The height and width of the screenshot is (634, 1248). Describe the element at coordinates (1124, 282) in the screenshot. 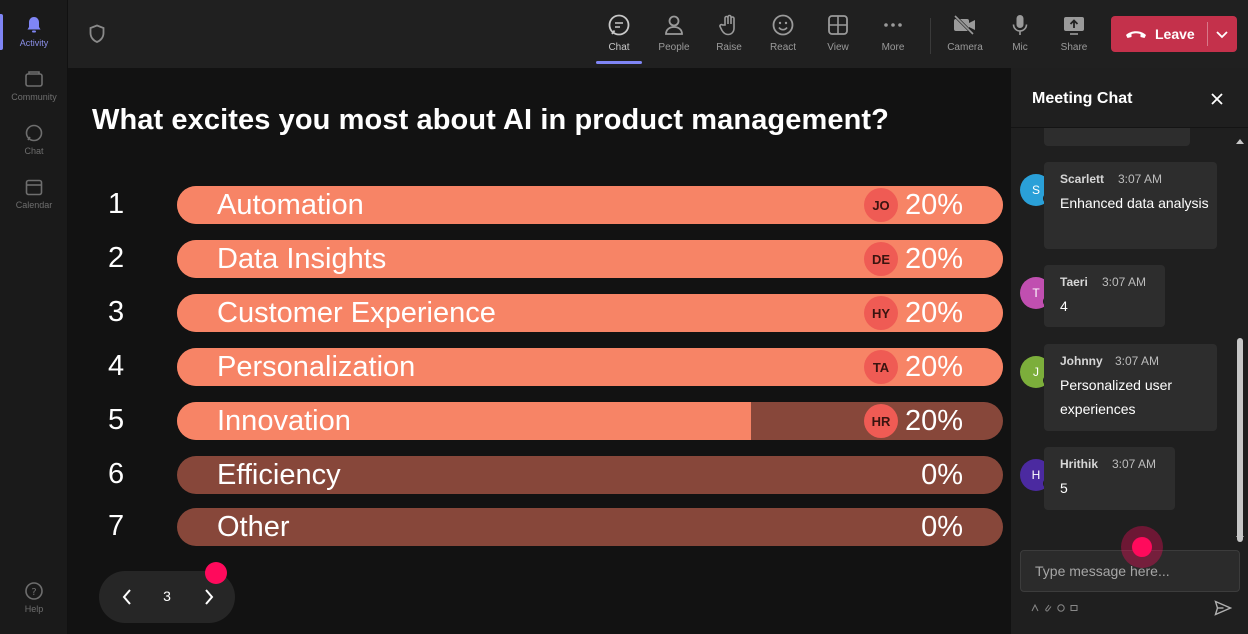

I see `message-time: 3:07 AM` at that location.